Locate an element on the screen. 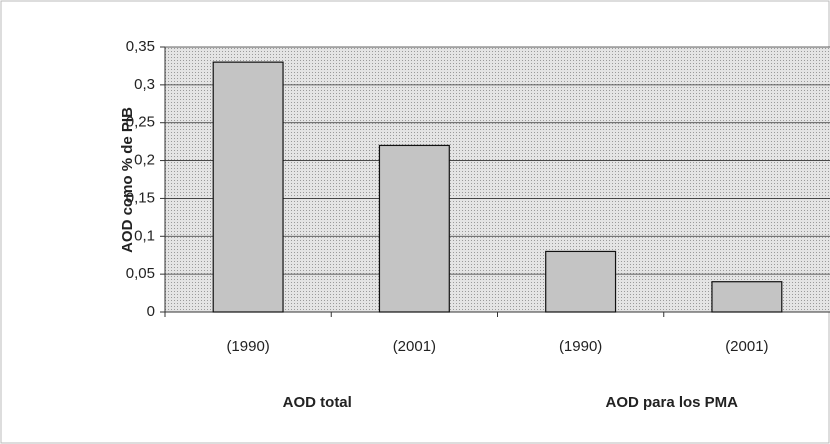 This screenshot has height=444, width=830. y-tick-label: 0,2 is located at coordinates (144, 160).